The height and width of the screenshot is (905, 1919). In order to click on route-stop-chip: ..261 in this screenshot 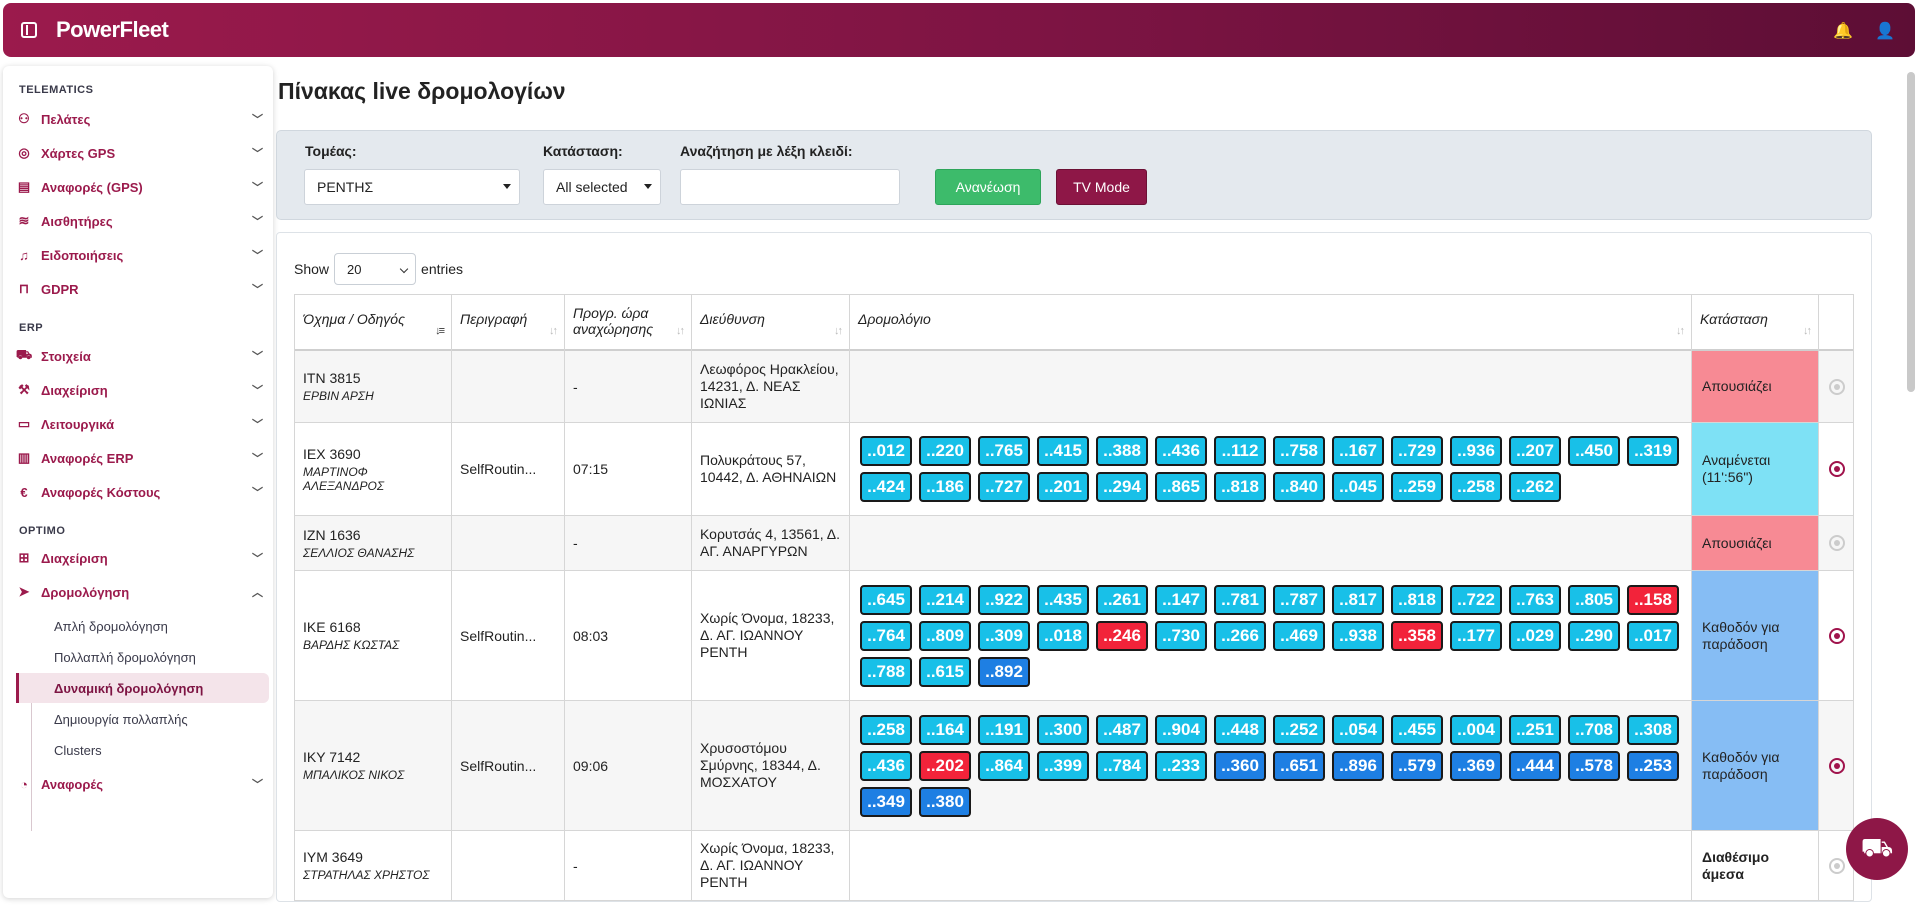, I will do `click(1122, 599)`.